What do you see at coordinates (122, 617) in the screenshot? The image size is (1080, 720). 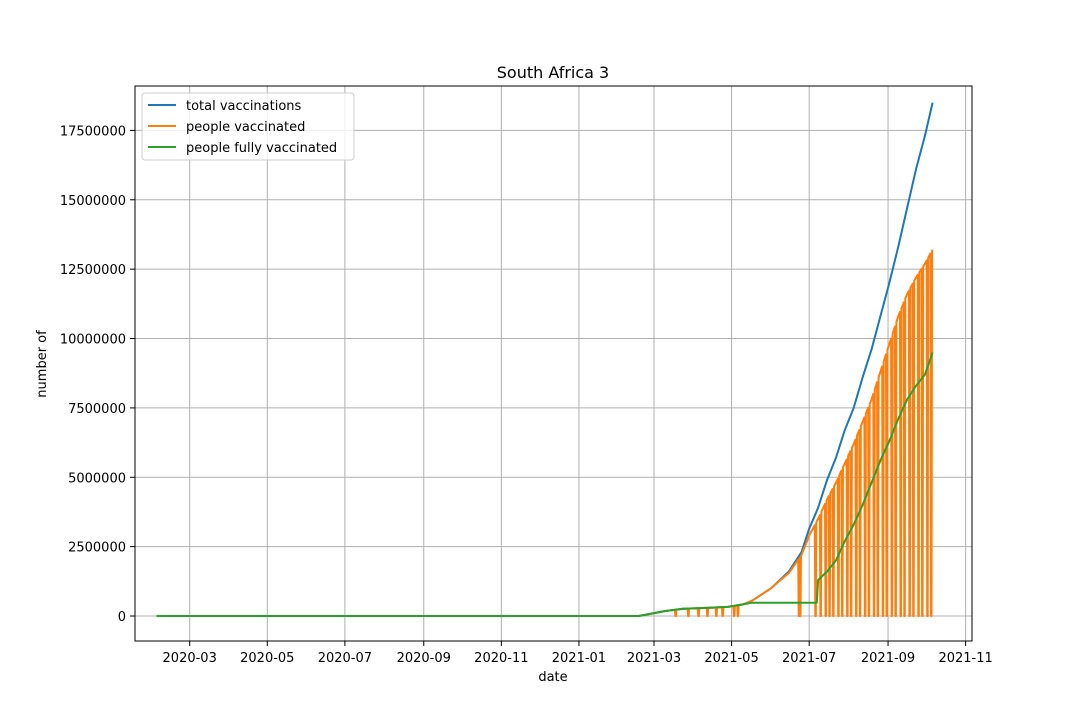 I see `y-tick-label: 0` at bounding box center [122, 617].